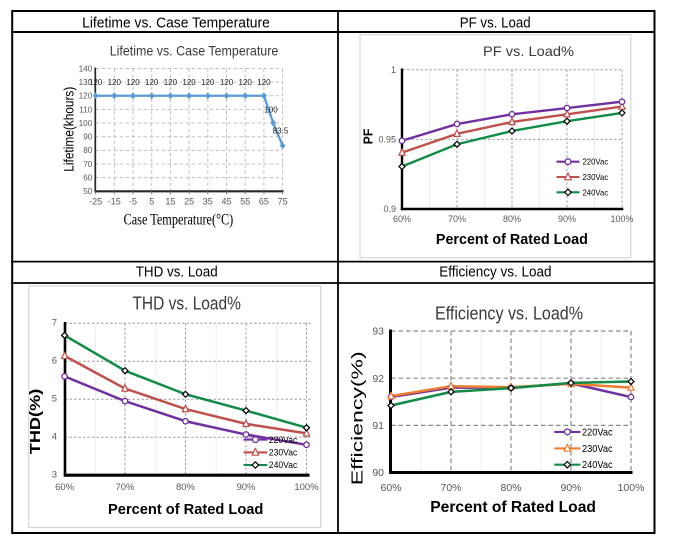 The image size is (682, 544). I want to click on svg-text: 80, so click(88, 150).